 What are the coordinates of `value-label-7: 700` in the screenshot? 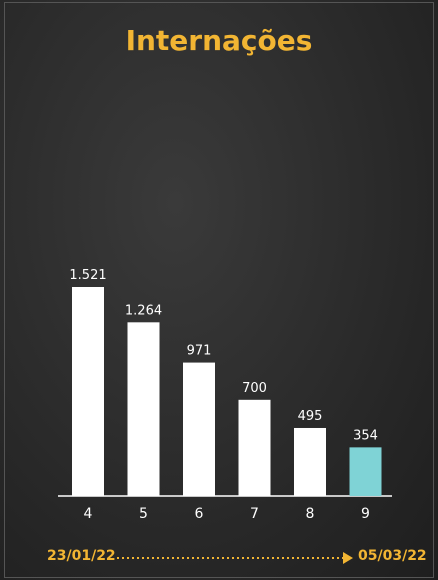 It's located at (254, 388).